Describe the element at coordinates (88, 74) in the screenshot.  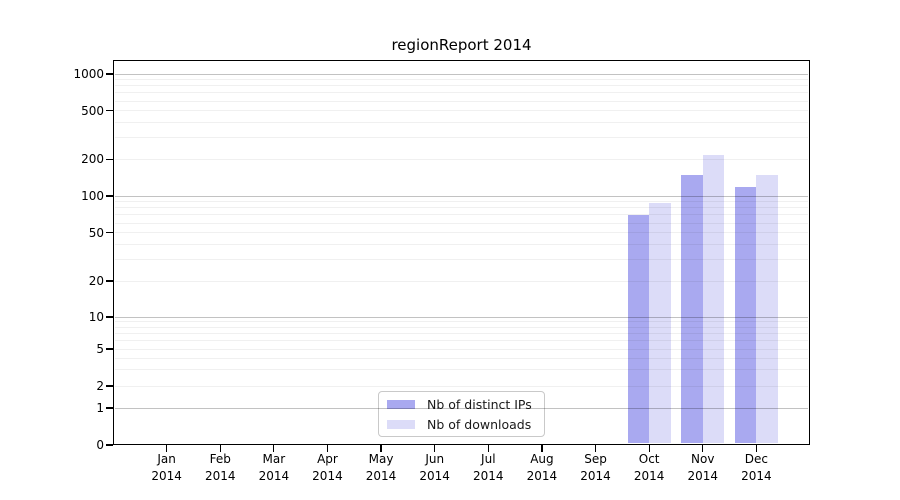
I see `y-tick-label-1000: 1000` at that location.